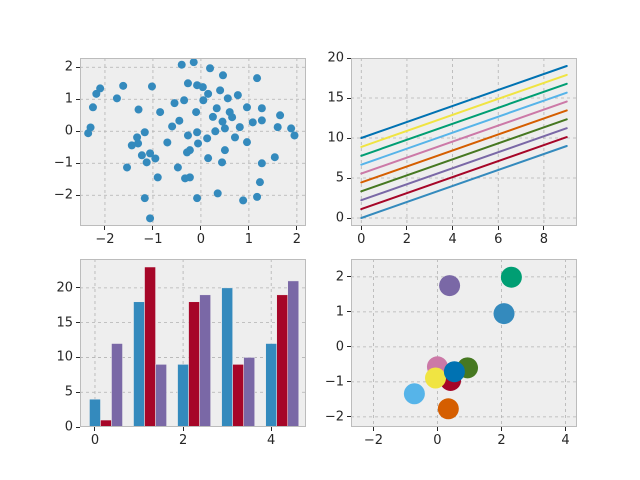 This screenshot has height=480, width=640. I want to click on y-tick-label: −1, so click(63, 163).